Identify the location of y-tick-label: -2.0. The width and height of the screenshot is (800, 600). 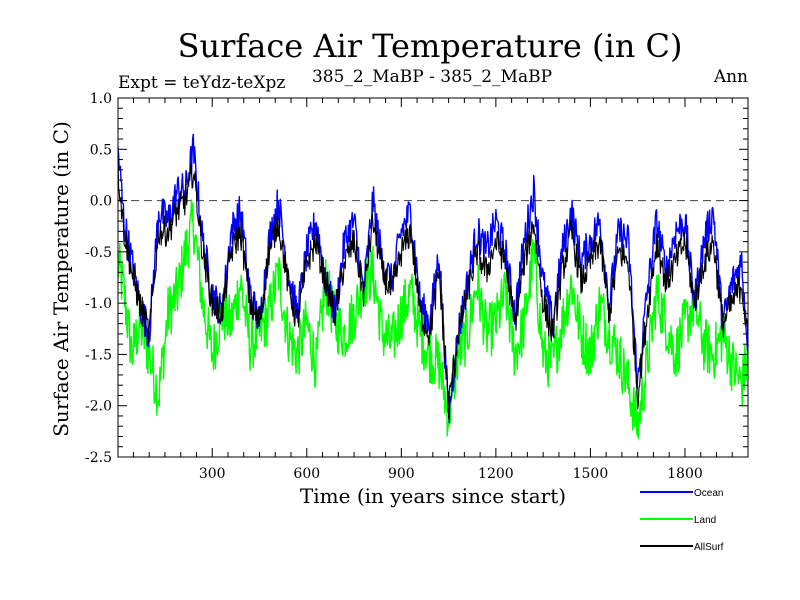
(98, 407).